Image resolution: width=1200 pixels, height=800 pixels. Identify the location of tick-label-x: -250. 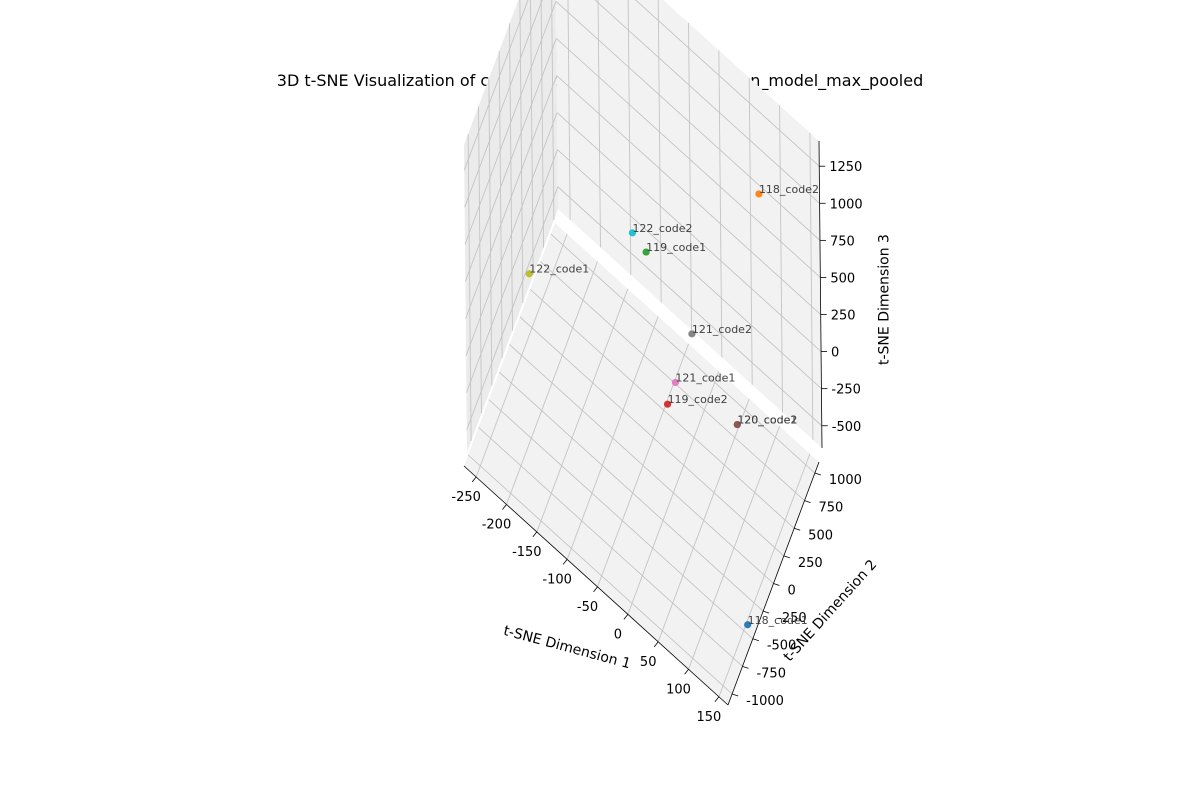
(466, 497).